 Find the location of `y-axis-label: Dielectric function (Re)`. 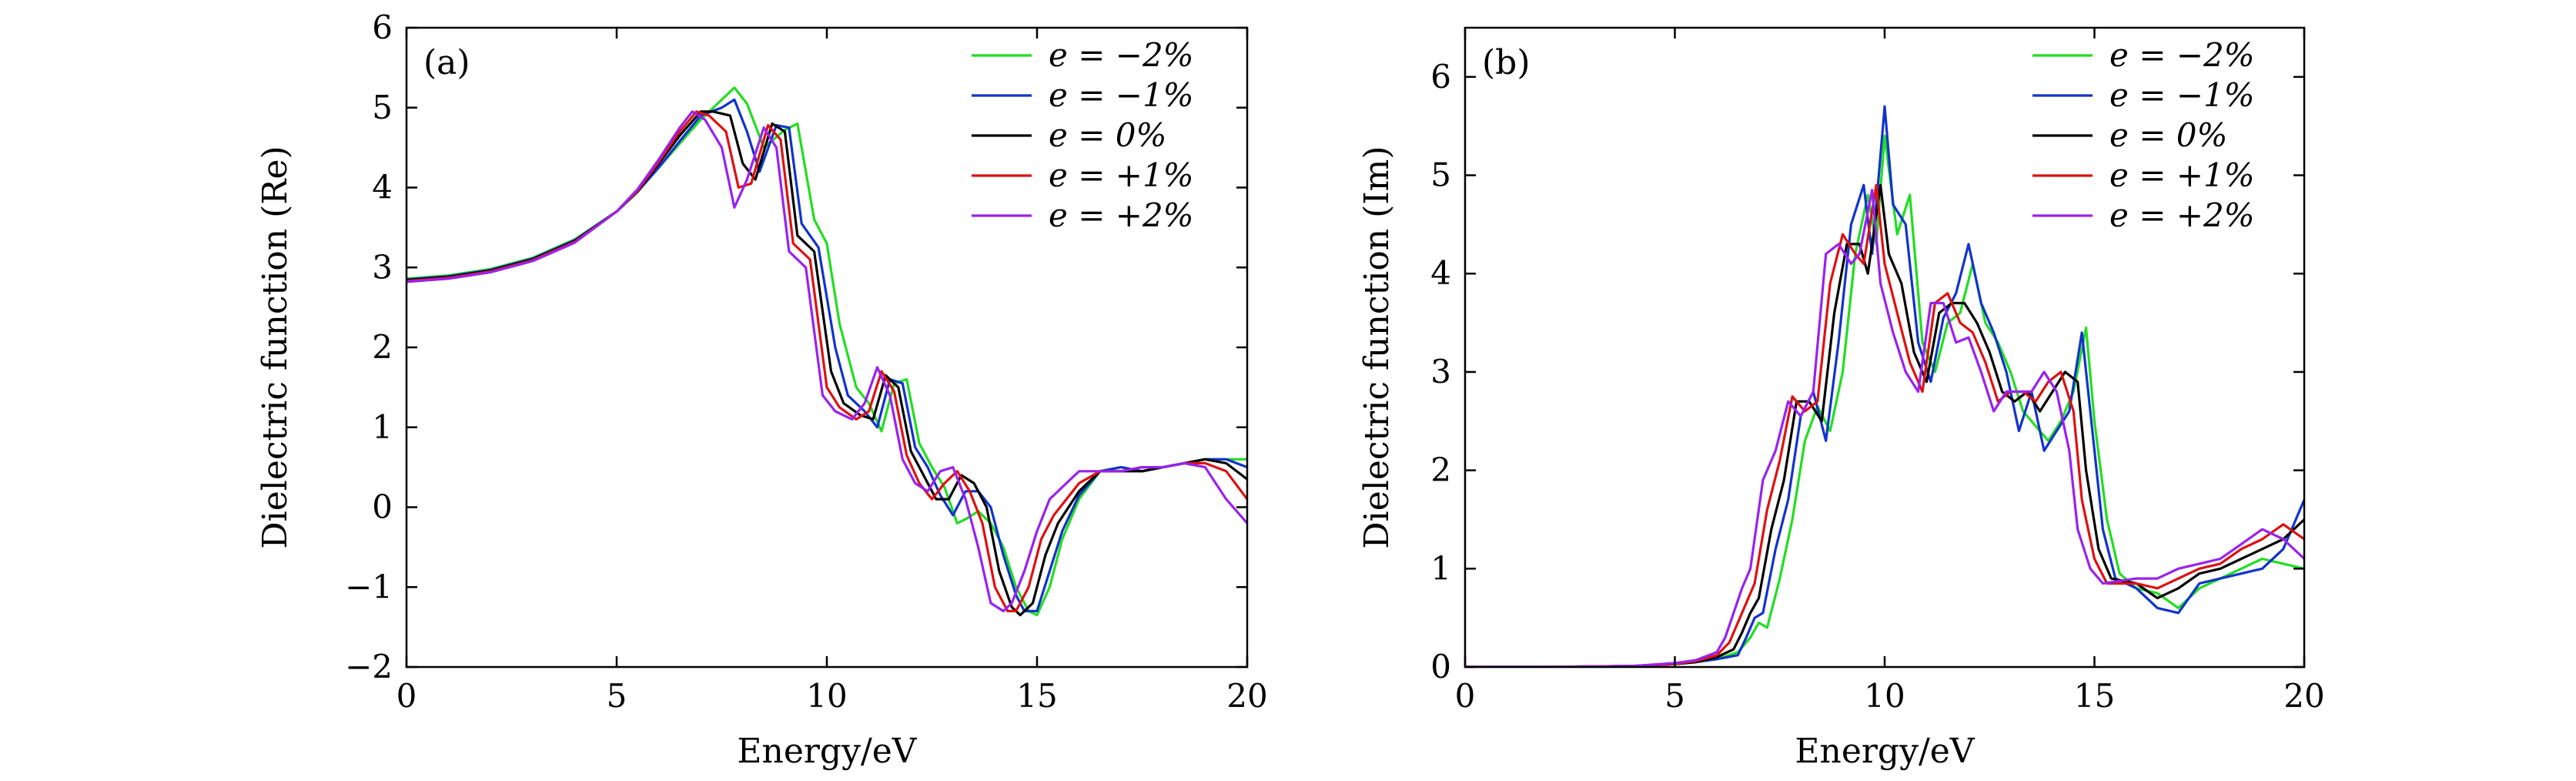

y-axis-label: Dielectric function (Re) is located at coordinates (275, 347).